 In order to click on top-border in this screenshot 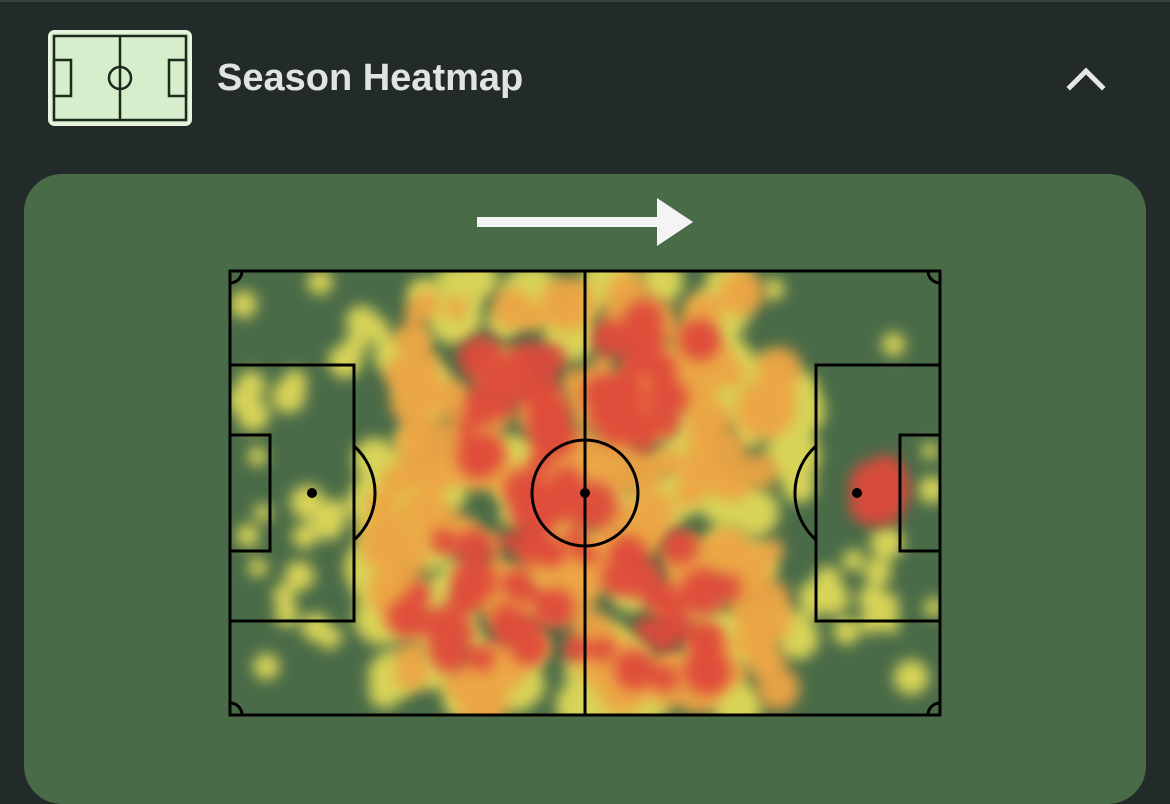, I will do `click(585, 1)`.